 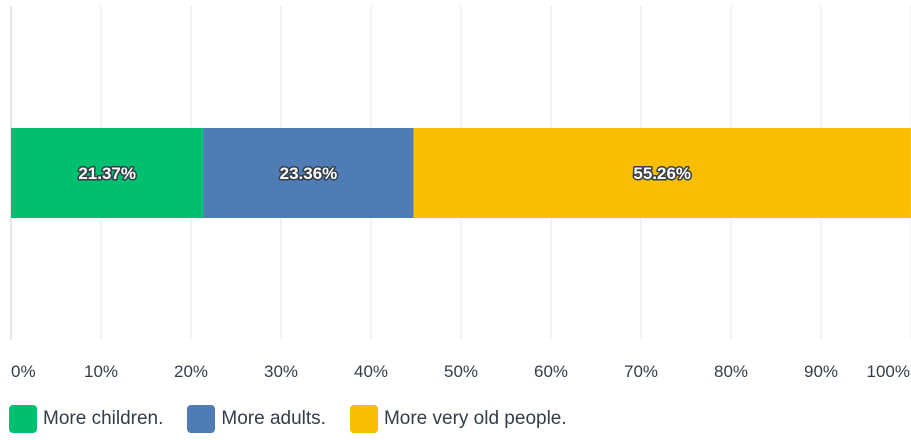 What do you see at coordinates (201, 419) in the screenshot?
I see `legend-swatch-more-adults` at bounding box center [201, 419].